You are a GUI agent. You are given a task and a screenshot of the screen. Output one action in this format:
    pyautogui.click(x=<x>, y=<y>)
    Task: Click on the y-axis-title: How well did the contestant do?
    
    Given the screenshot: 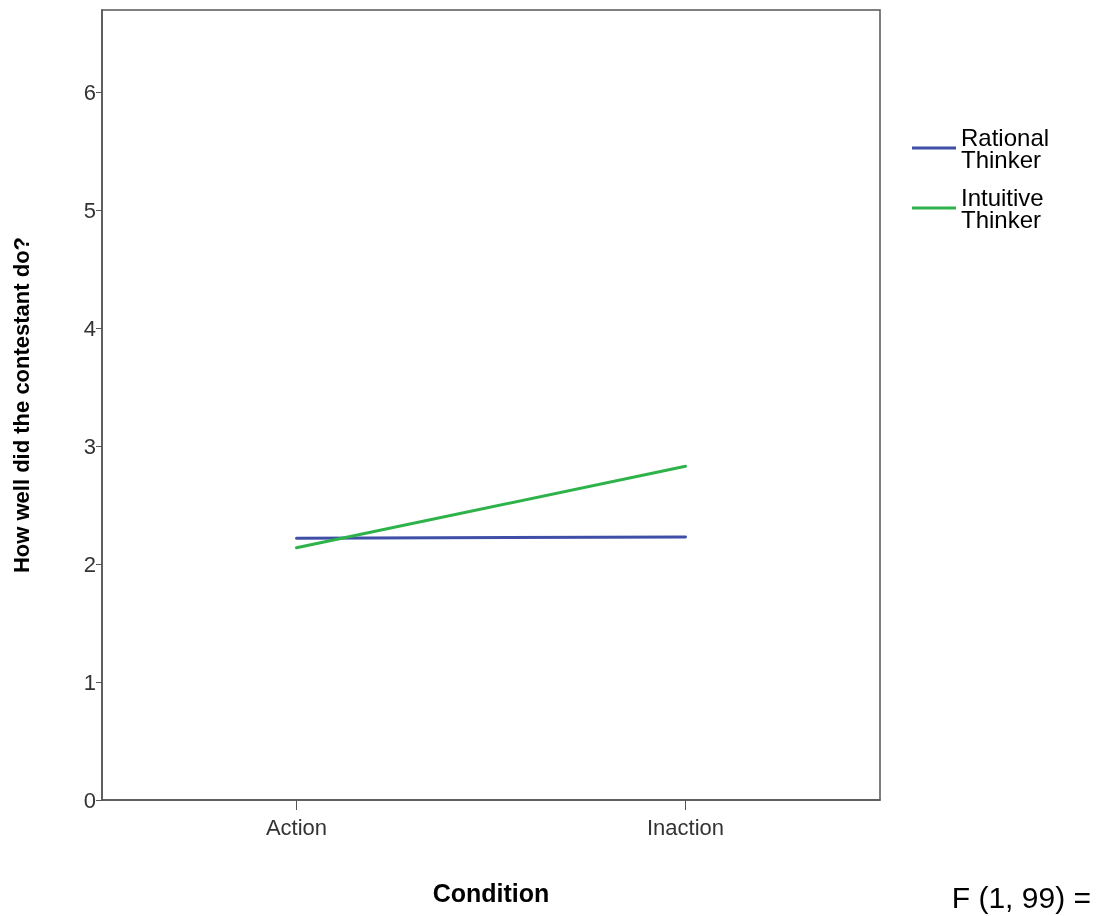 What is the action you would take?
    pyautogui.click(x=21, y=405)
    